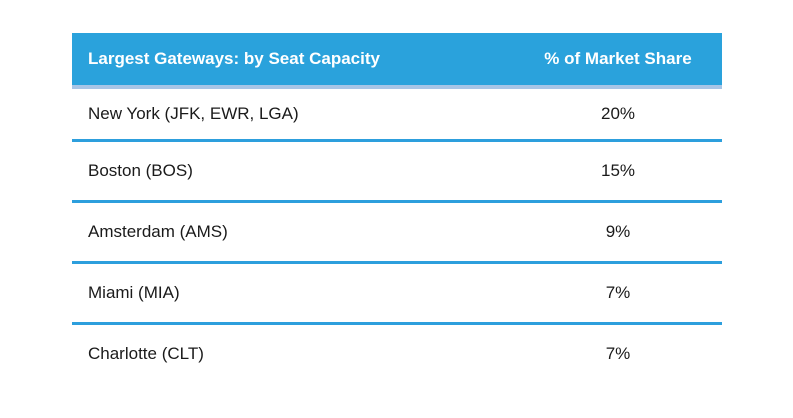 The height and width of the screenshot is (418, 793). I want to click on share-cell: 9%, so click(618, 231).